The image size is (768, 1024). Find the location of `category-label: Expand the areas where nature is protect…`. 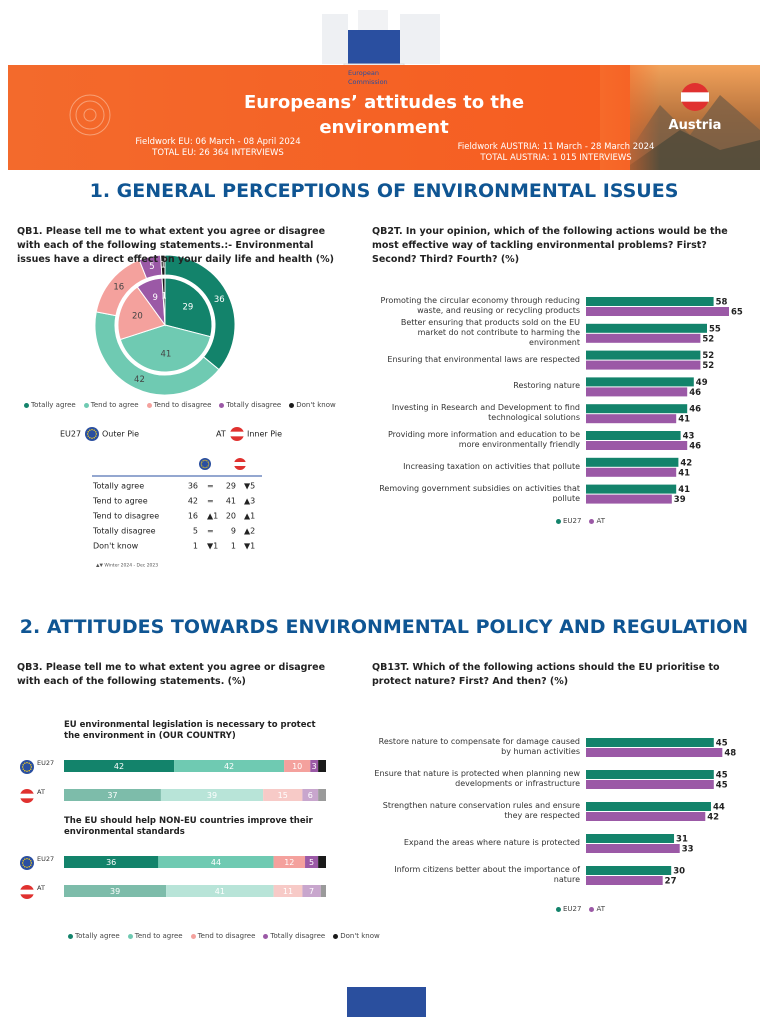

category-label: Expand the areas where nature is protect… is located at coordinates (491, 842).